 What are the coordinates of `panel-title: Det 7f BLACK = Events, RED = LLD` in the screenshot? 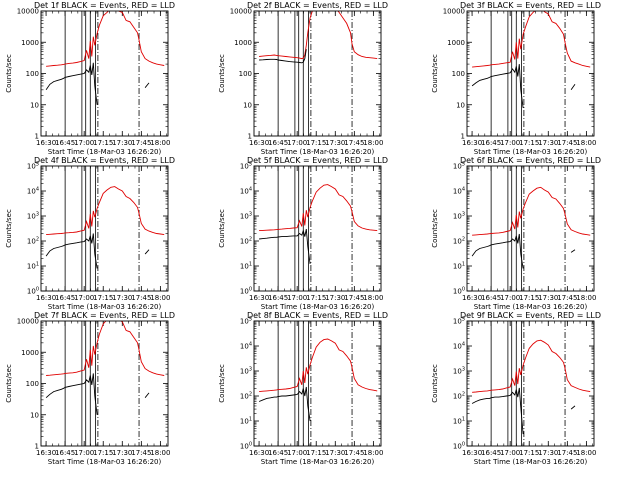 It's located at (104, 315).